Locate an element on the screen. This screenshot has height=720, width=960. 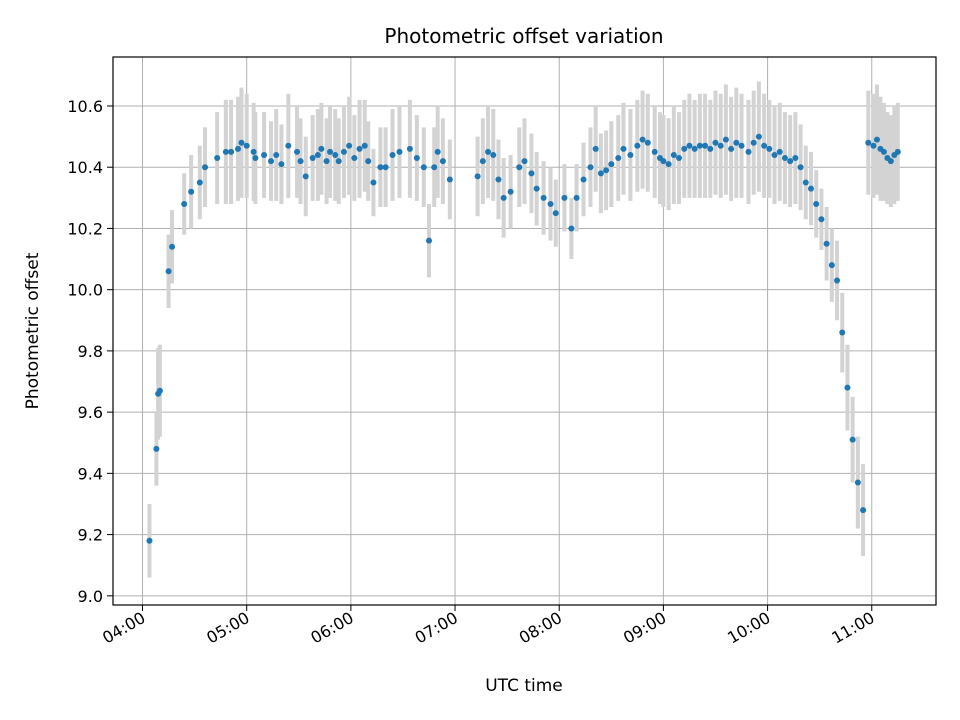
chart-title: Photometric offset variation is located at coordinates (523, 36).